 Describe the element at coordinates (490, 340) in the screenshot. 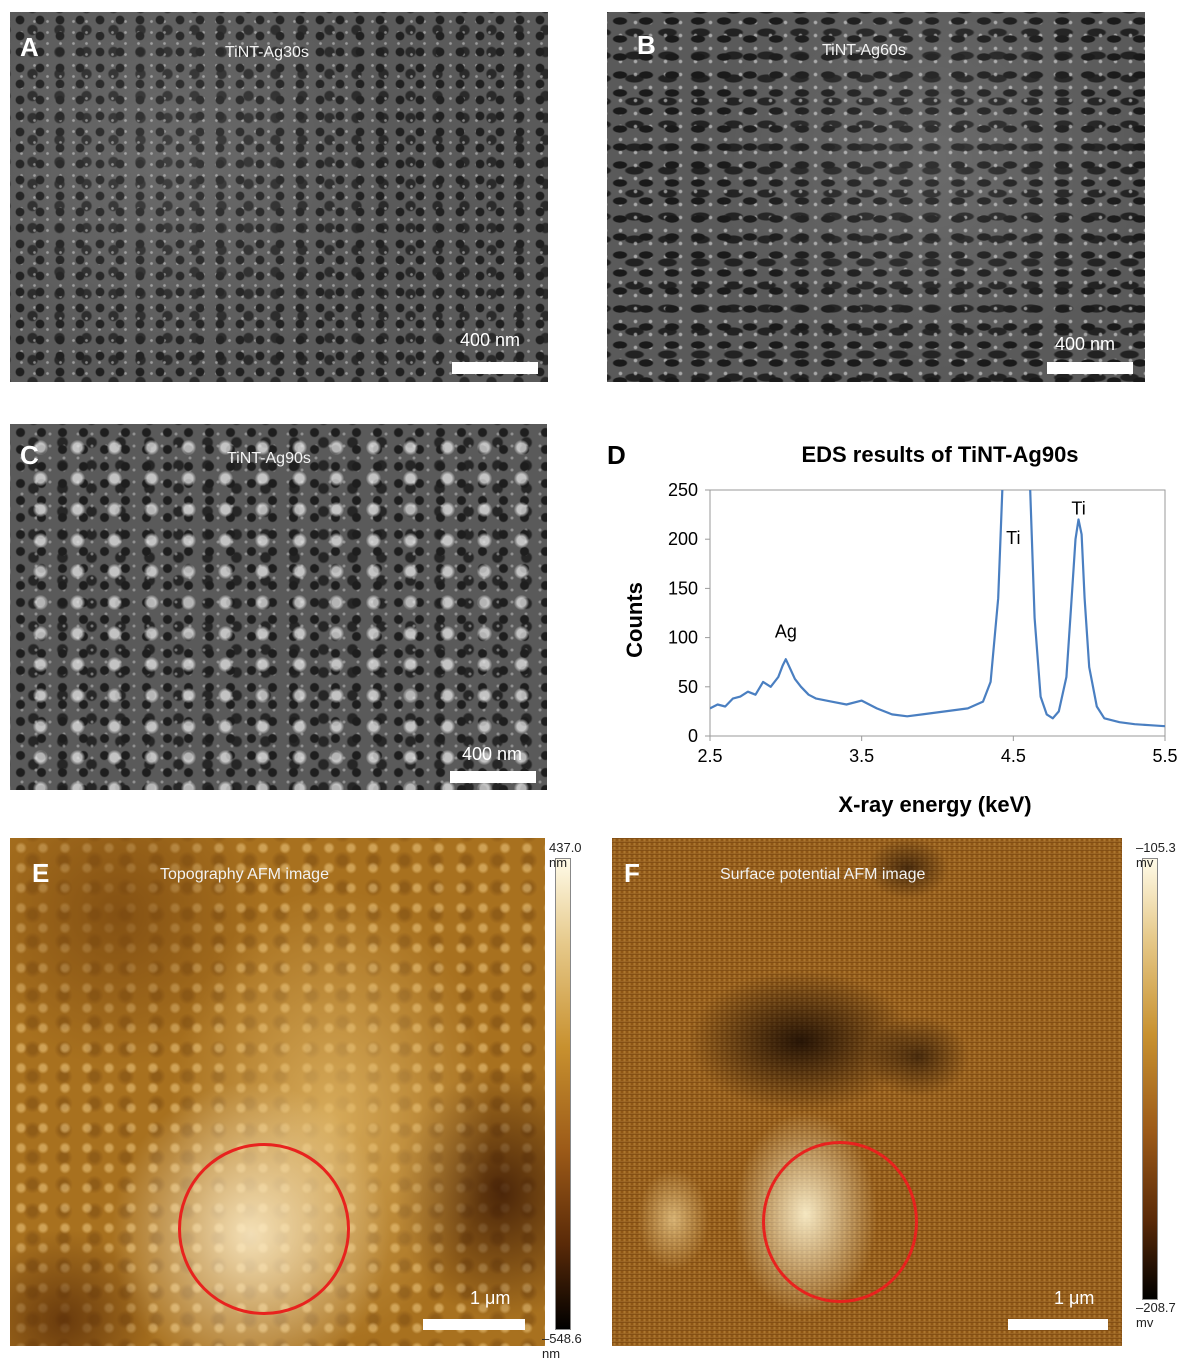

I see `scale-label-a: 400 nm` at that location.